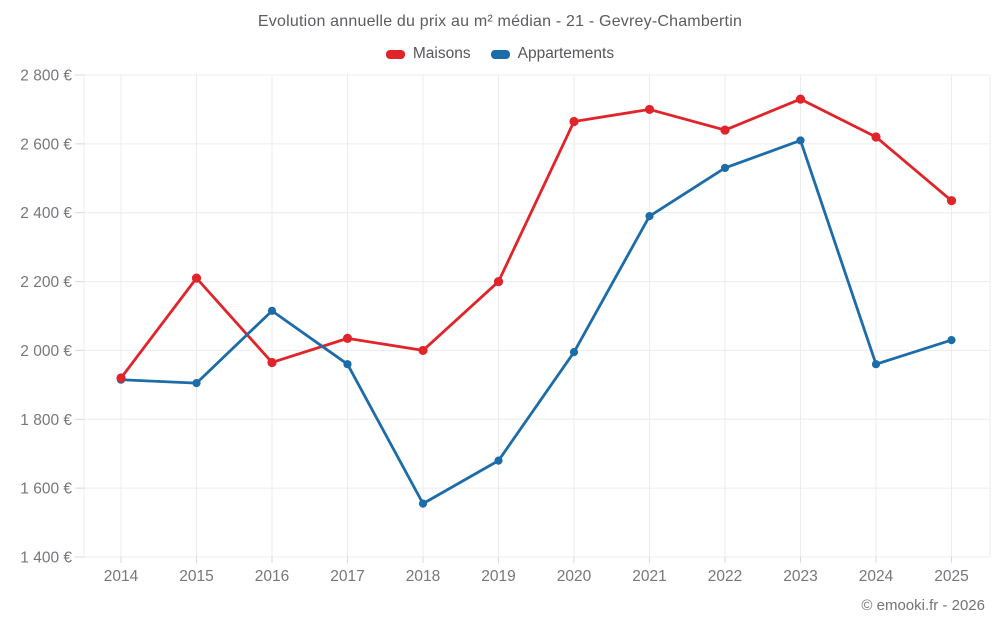 The width and height of the screenshot is (1000, 625). I want to click on point-maisons-2022, so click(725, 130).